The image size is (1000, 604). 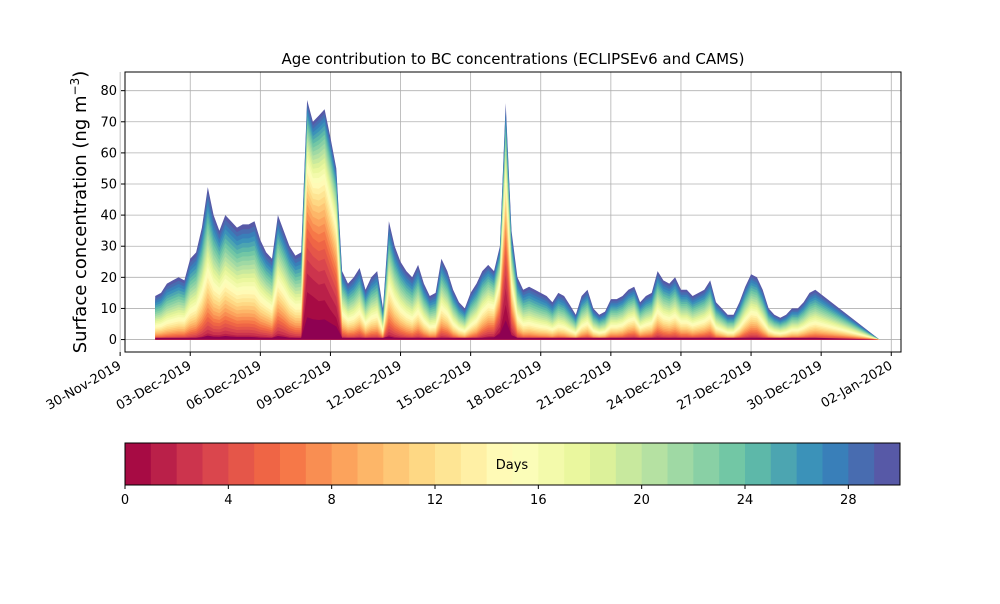 I want to click on y-axis-label: Surface concentration (ng m−3), so click(x=79, y=212).